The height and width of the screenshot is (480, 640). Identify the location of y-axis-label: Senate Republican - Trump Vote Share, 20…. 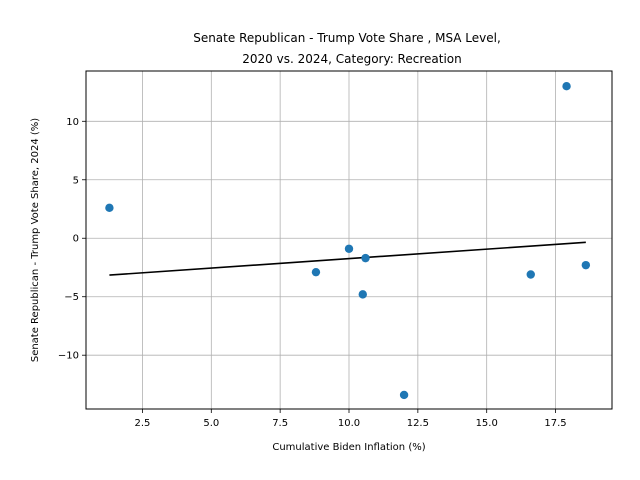
(35, 240).